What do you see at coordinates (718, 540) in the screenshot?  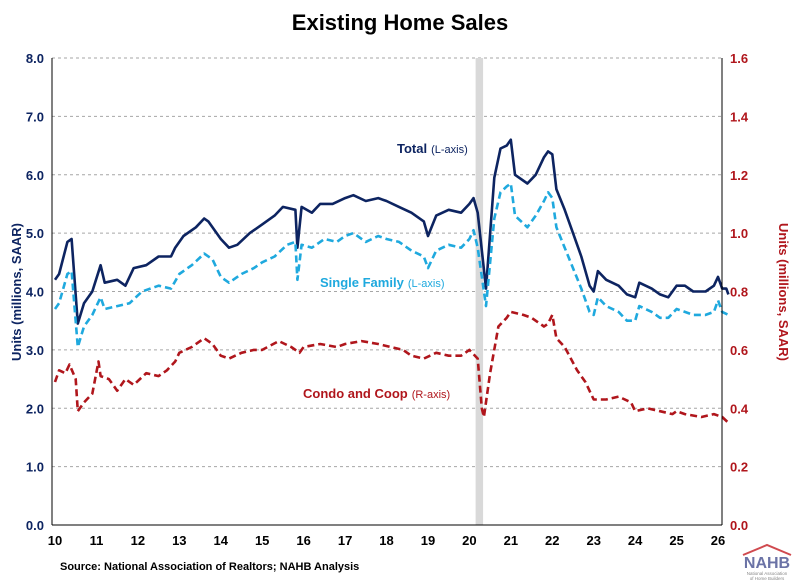 I see `x-tick-label: 26` at bounding box center [718, 540].